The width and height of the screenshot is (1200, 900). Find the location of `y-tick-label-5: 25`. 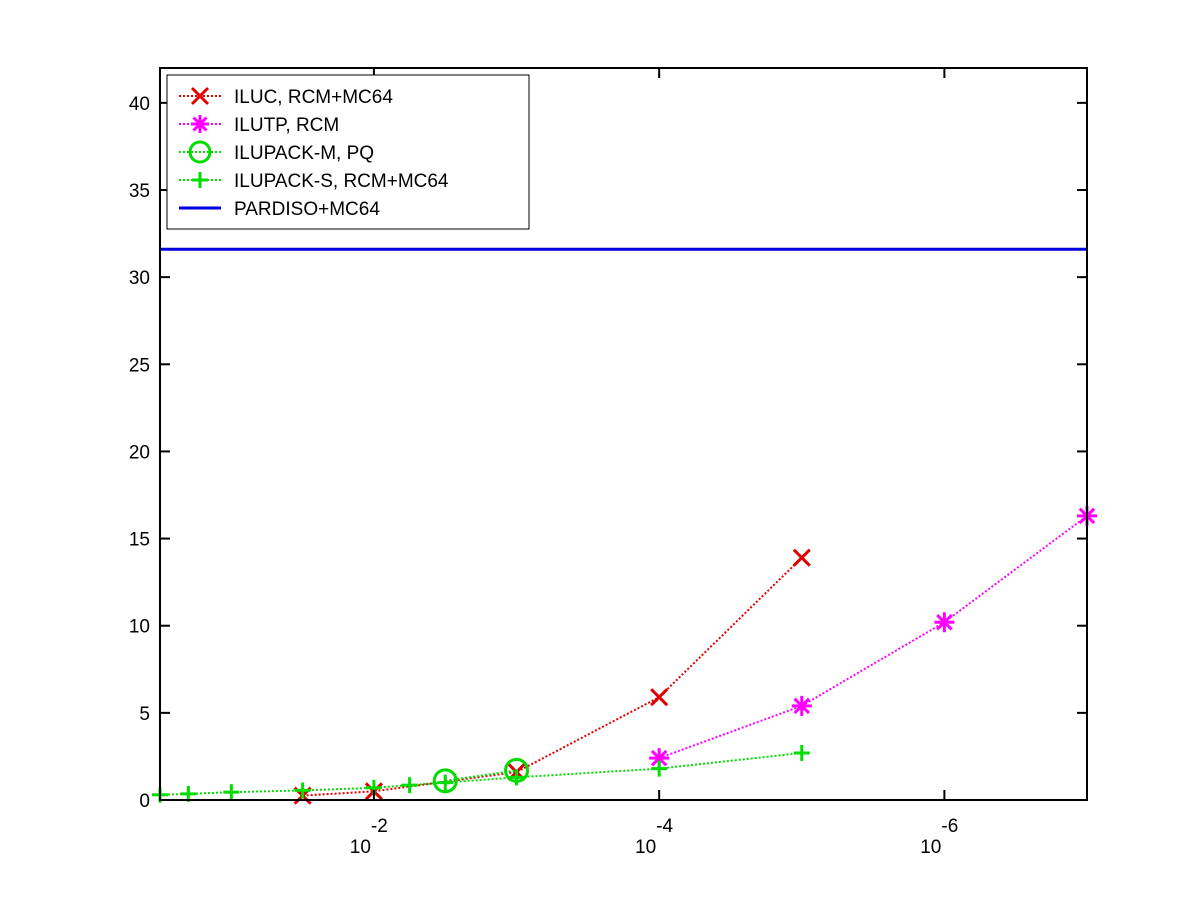

y-tick-label-5: 25 is located at coordinates (139, 365).